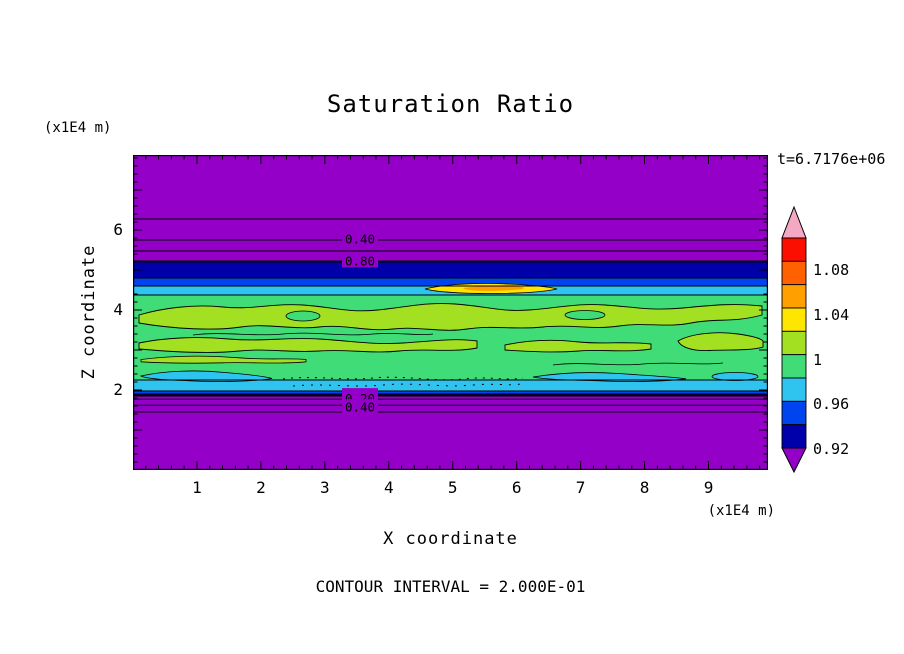 The height and width of the screenshot is (654, 904). What do you see at coordinates (308, 345) in the screenshot?
I see `chartreuse-band-mid-left` at bounding box center [308, 345].